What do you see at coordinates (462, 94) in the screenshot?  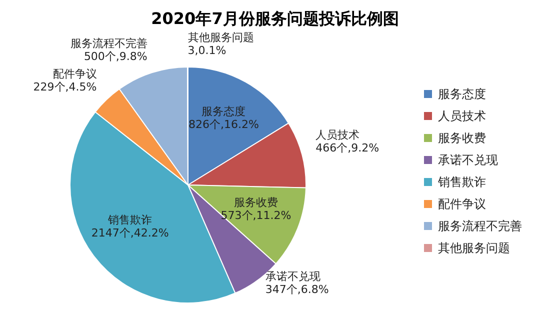 I see `legend-label: 服务态度` at bounding box center [462, 94].